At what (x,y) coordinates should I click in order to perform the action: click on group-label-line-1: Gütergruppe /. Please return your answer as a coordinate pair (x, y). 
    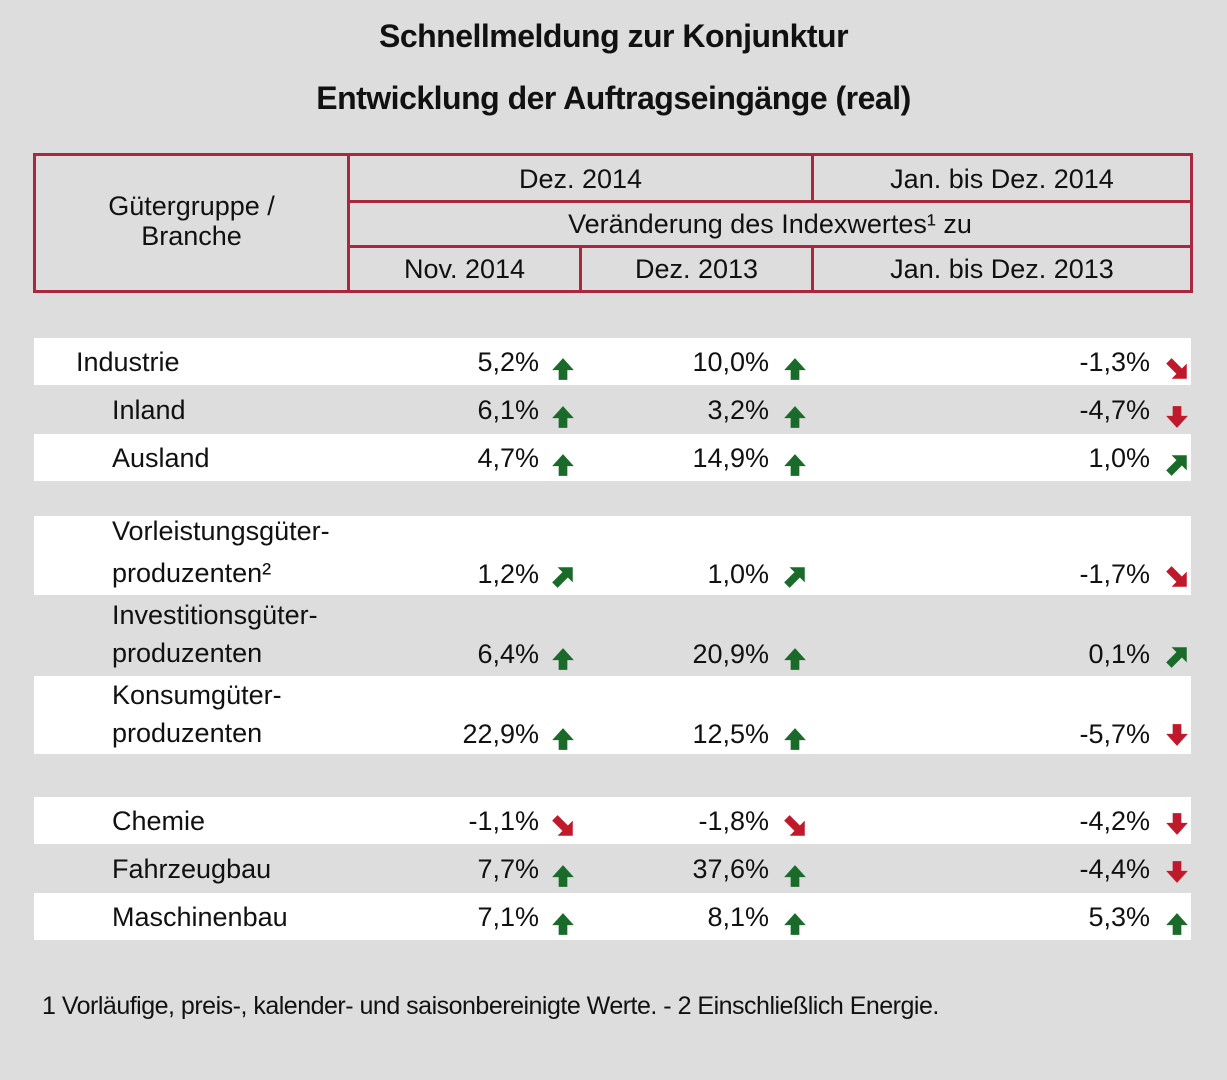
    Looking at the image, I should click on (191, 206).